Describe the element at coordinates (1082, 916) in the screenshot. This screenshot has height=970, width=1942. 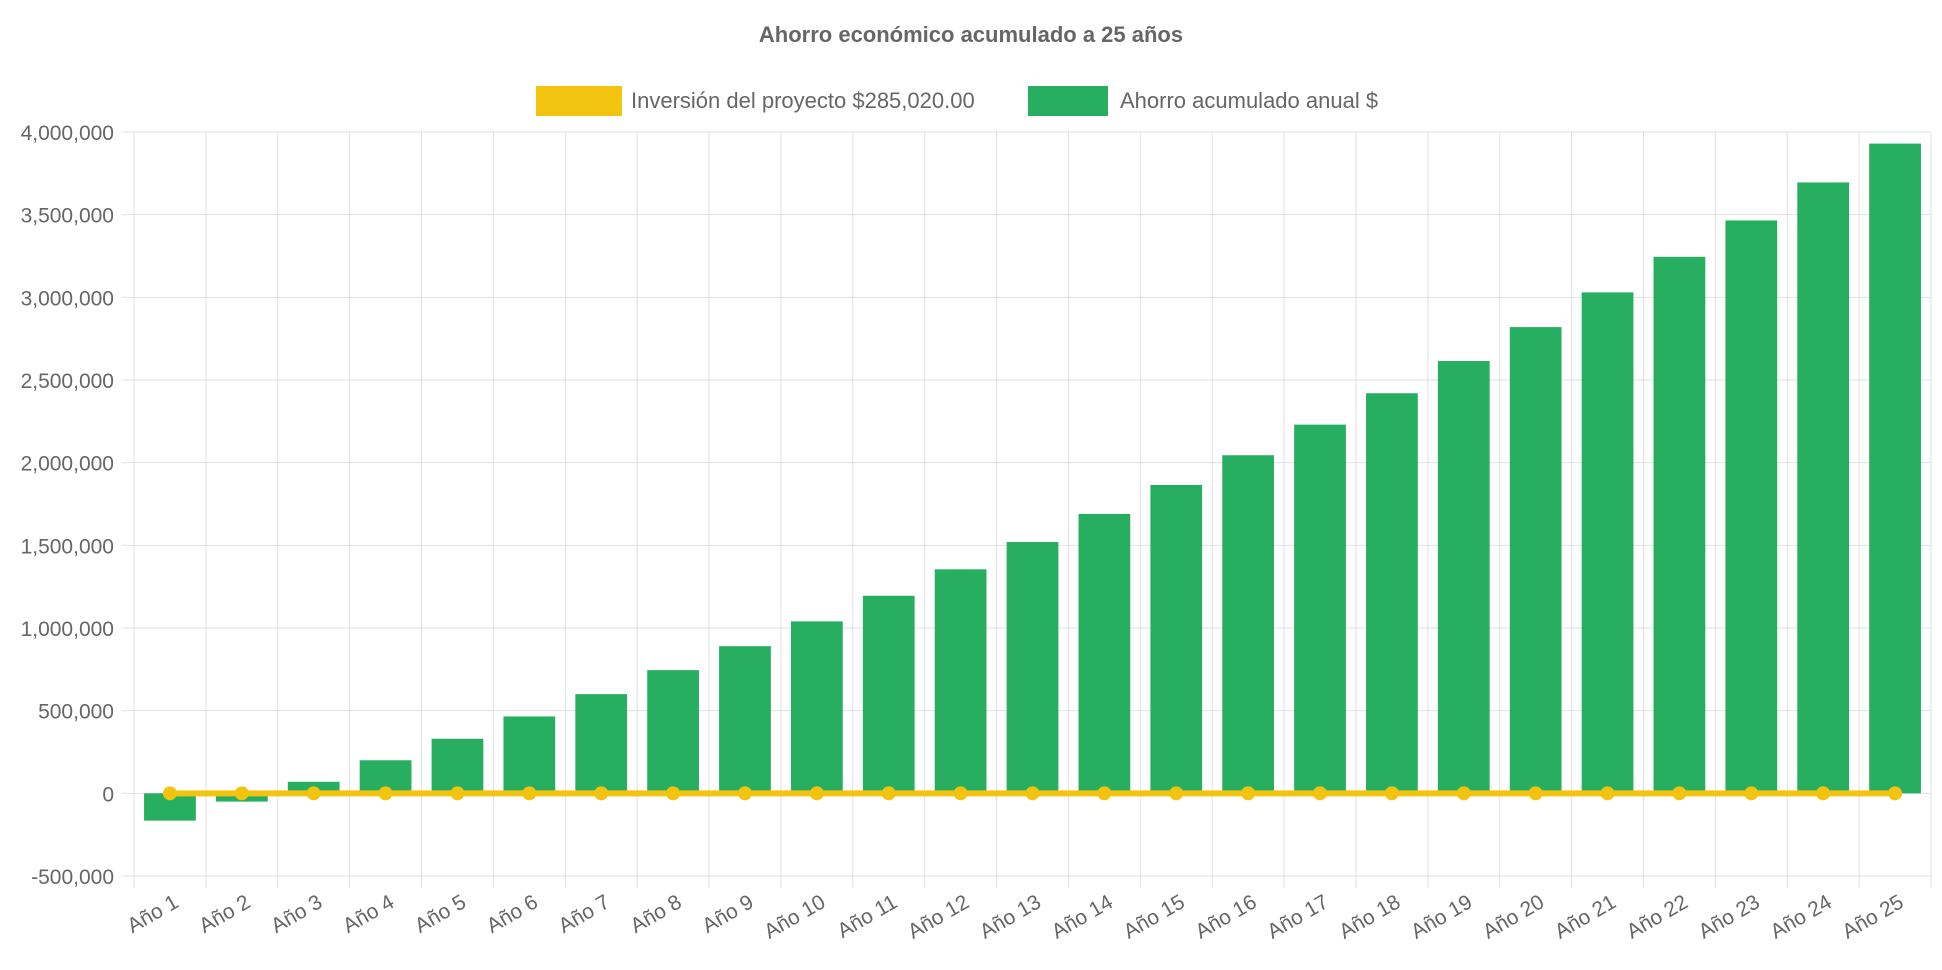
I see `x-tick-label: Año 14` at that location.